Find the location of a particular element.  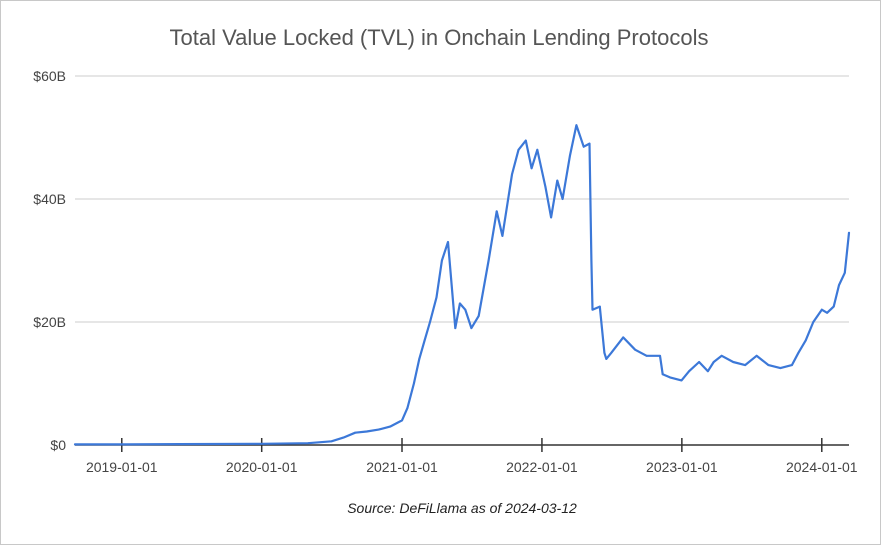

y-tick-label: $20B is located at coordinates (49, 322).